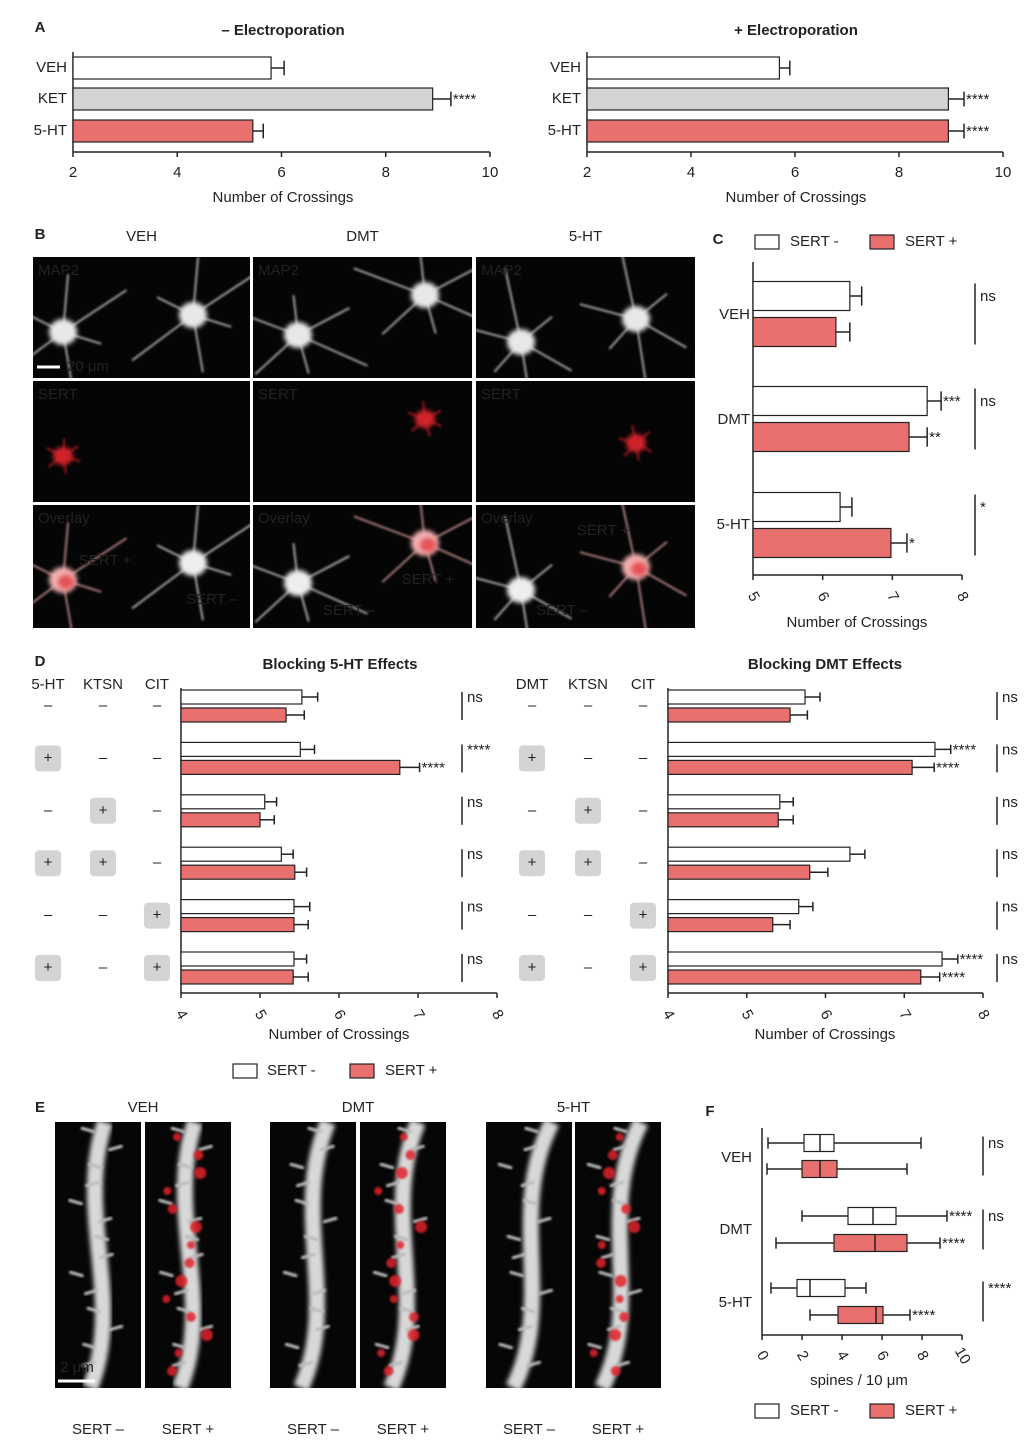 The width and height of the screenshot is (1036, 1442). Describe the element at coordinates (796, 30) in the screenshot. I see `chart-title: + Electroporation` at that location.